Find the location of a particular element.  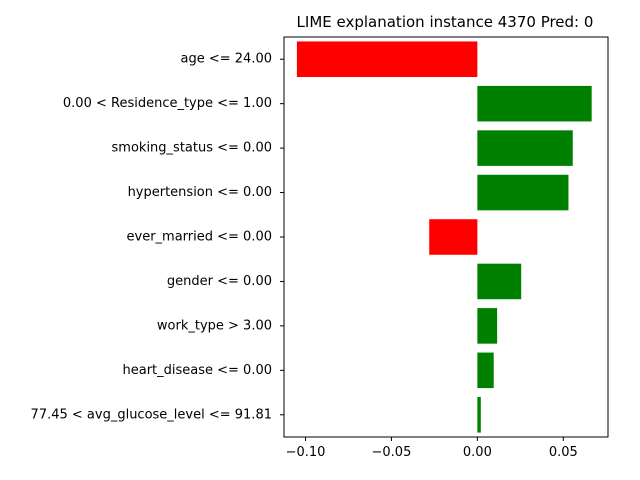

x-axis: −0.10 −0.05 0.00 0.05 is located at coordinates (432, 448).